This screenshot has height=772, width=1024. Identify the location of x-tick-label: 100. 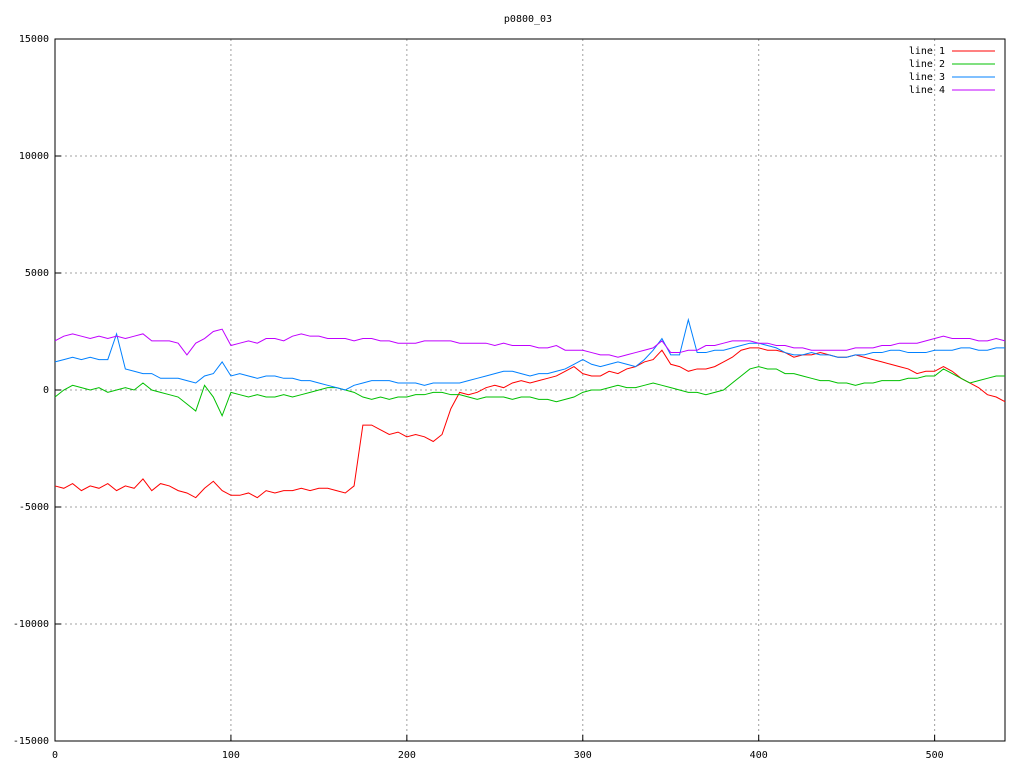
(231, 755).